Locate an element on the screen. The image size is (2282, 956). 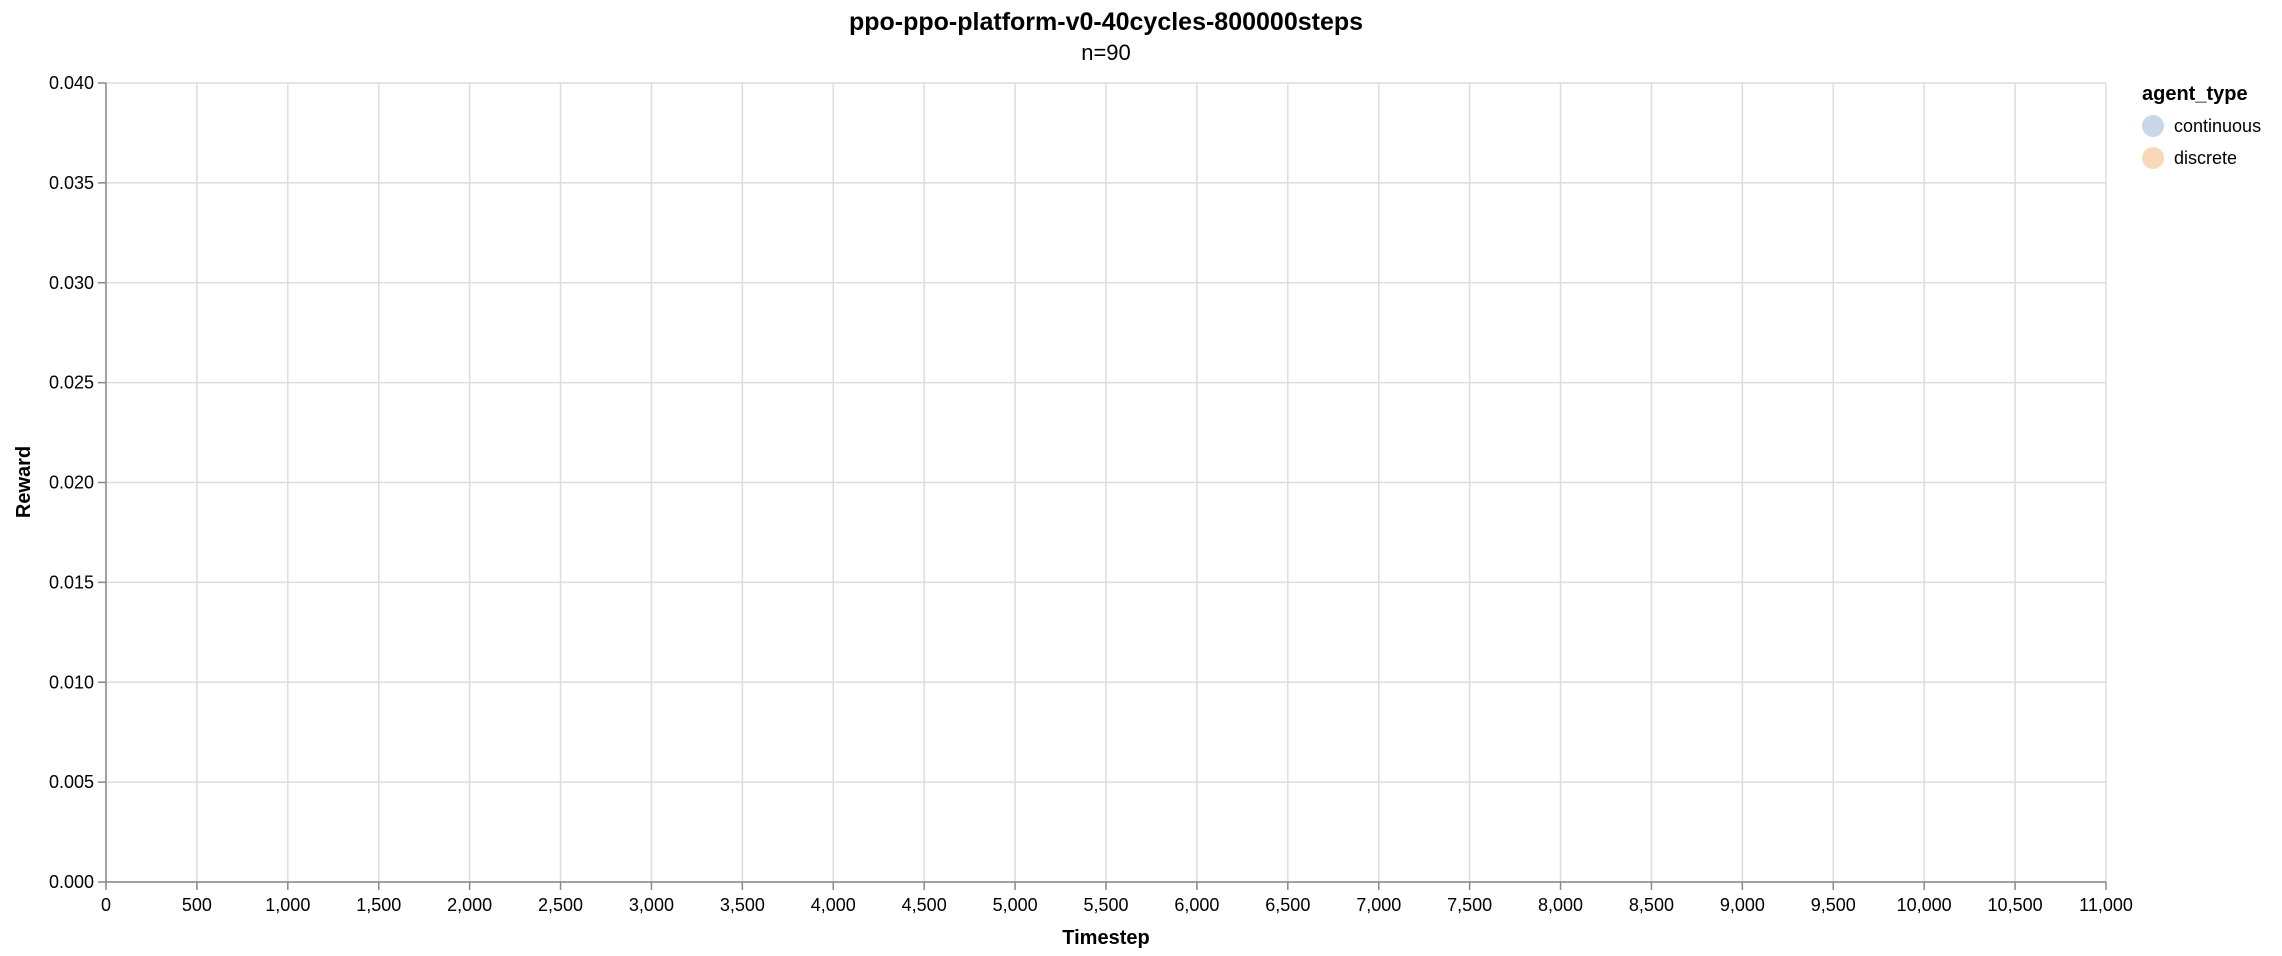
x-tick-label: 1,000 is located at coordinates (287, 905).